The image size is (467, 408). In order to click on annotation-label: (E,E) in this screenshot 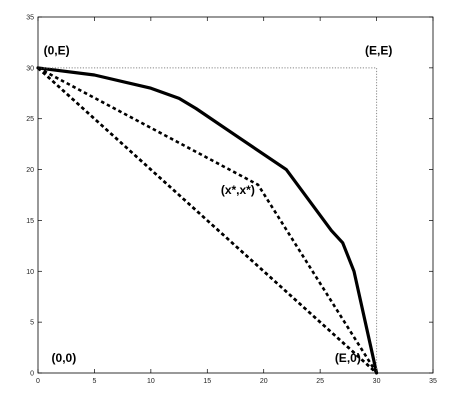, I will do `click(378, 51)`.